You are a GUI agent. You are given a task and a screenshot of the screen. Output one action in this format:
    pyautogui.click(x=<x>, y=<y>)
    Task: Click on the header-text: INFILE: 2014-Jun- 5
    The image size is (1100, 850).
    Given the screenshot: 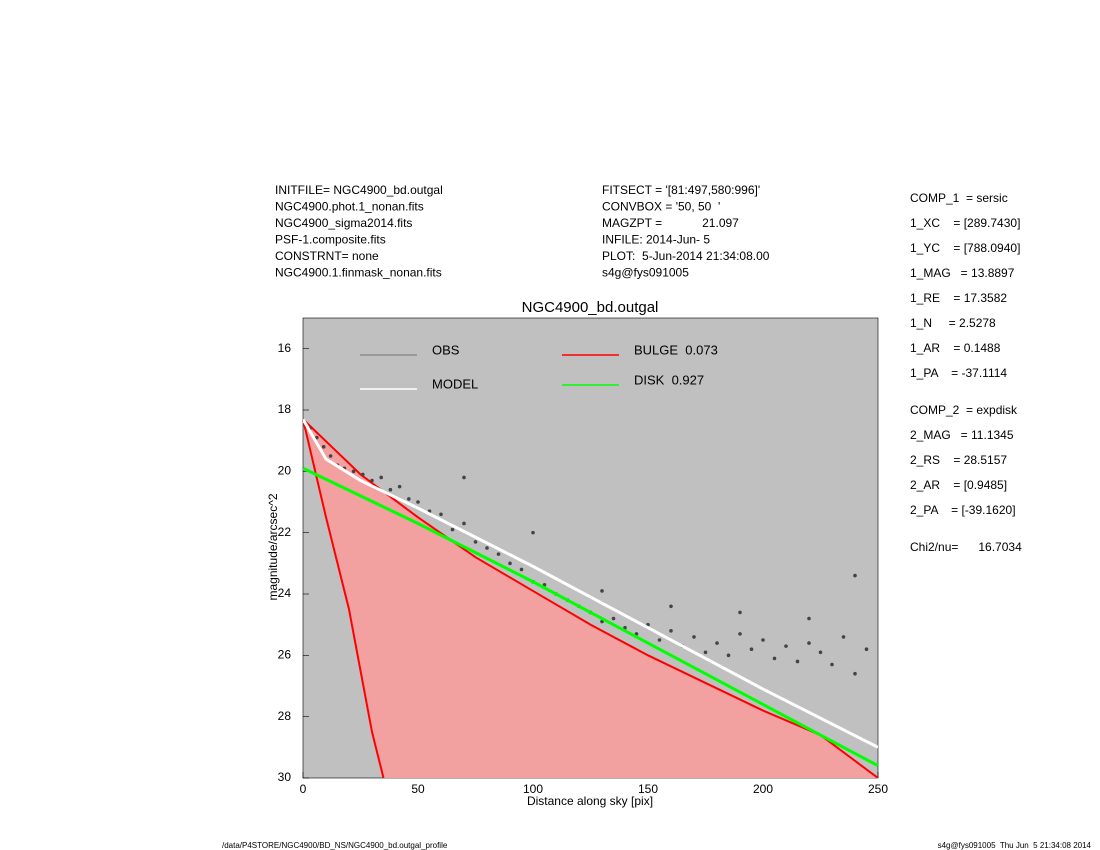 What is the action you would take?
    pyautogui.click(x=656, y=240)
    